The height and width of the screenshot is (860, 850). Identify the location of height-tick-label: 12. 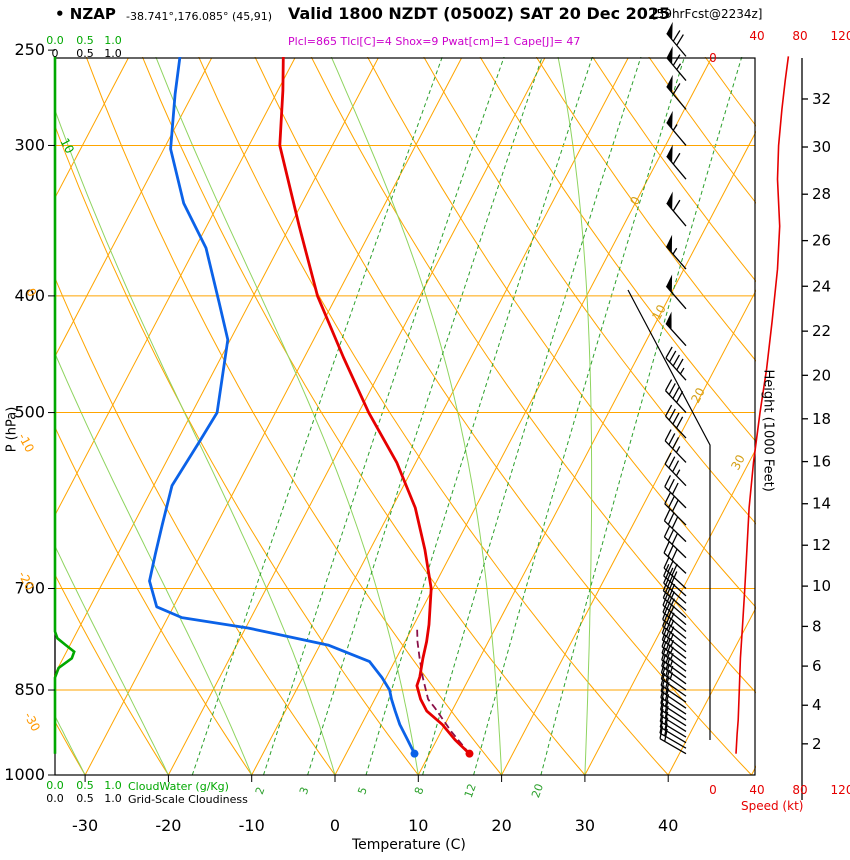
(821, 545).